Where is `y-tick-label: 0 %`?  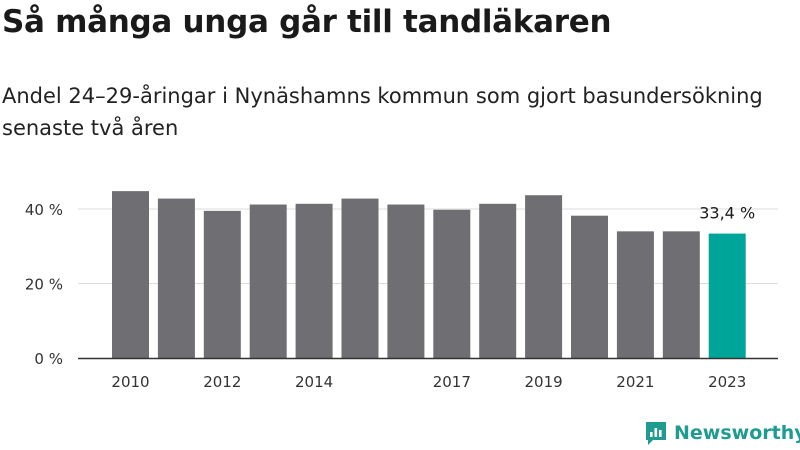
y-tick-label: 0 % is located at coordinates (48, 359).